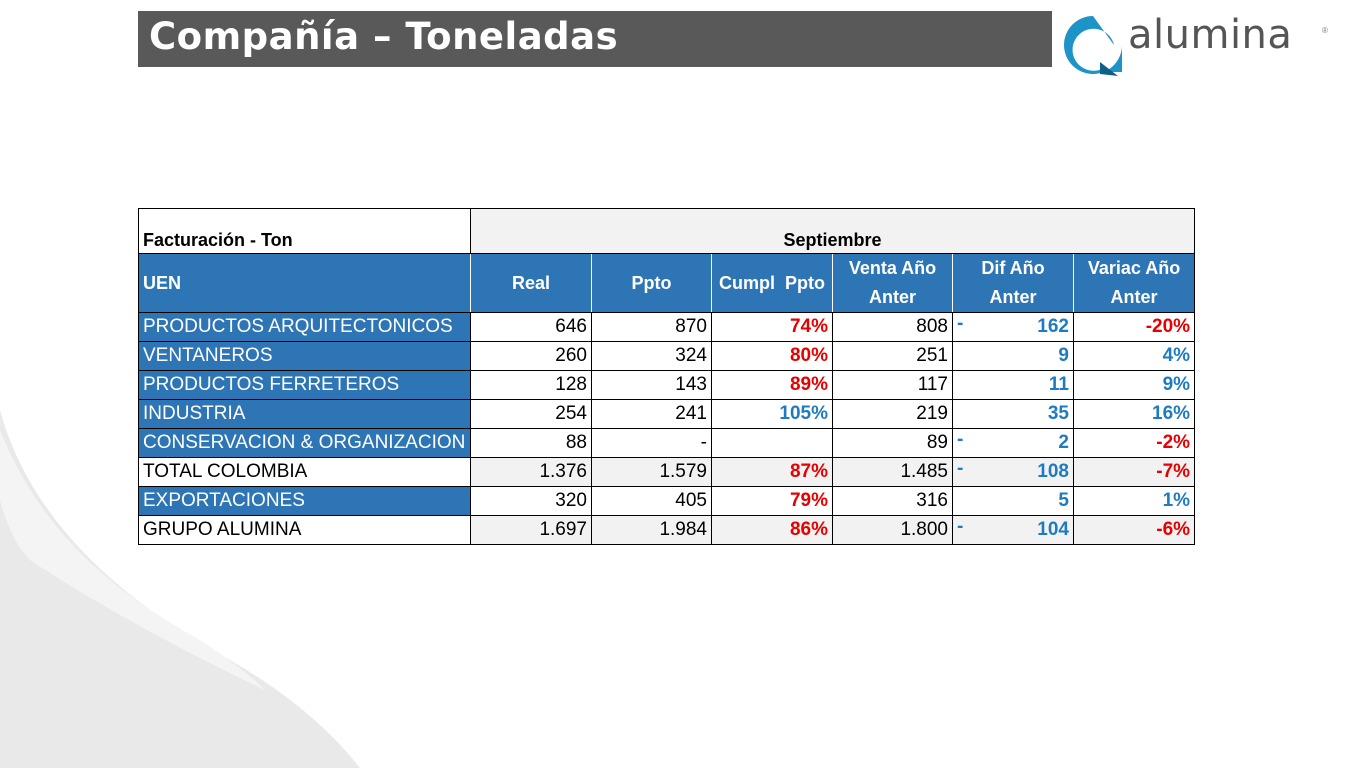 Image resolution: width=1366 pixels, height=768 pixels. What do you see at coordinates (531, 443) in the screenshot?
I see `real-value: 88` at bounding box center [531, 443].